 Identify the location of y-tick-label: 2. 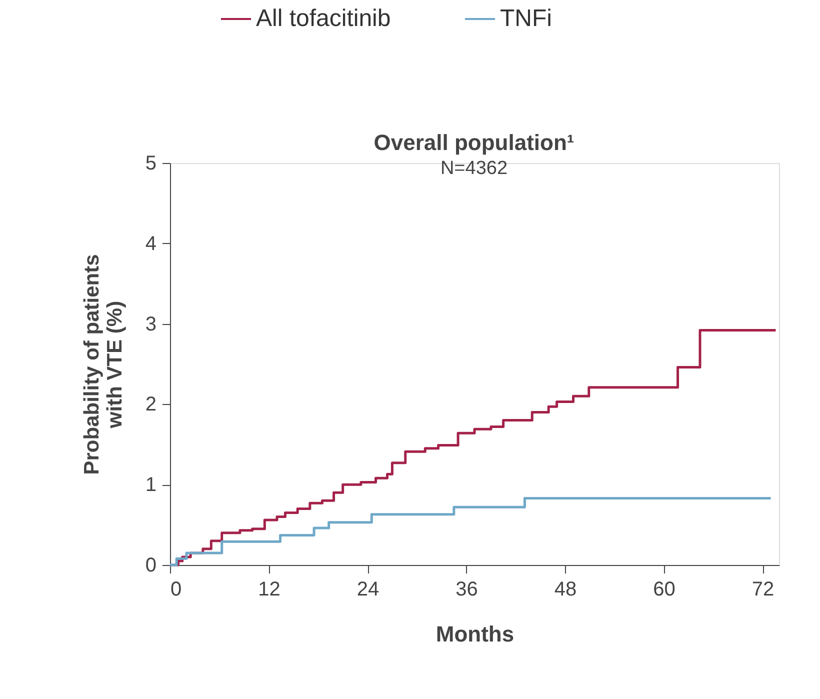
(150, 405).